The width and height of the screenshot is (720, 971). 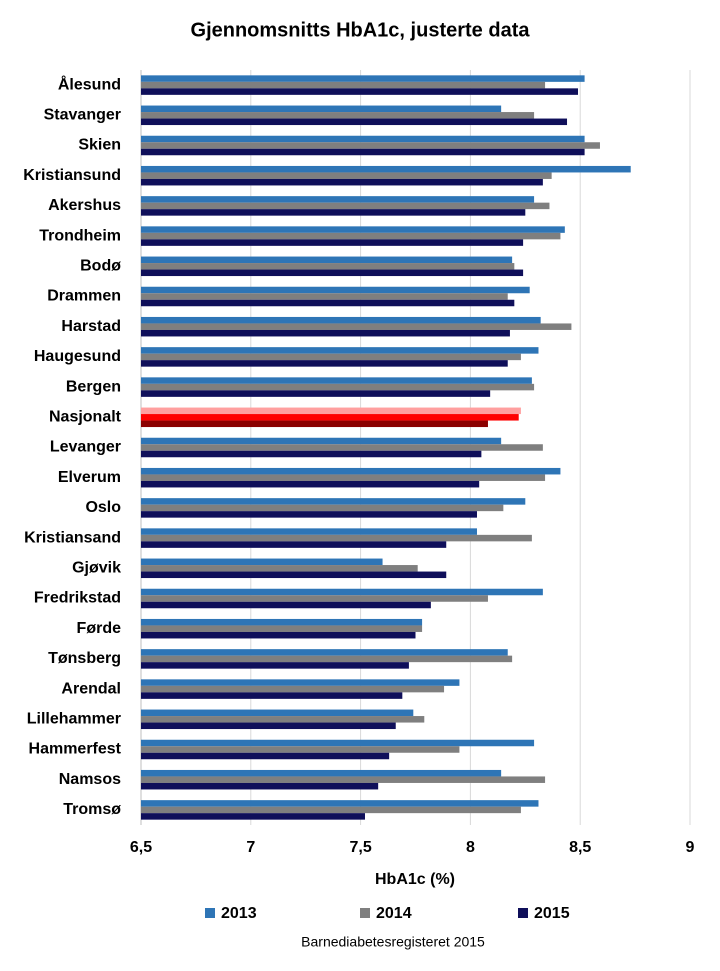 What do you see at coordinates (96, 568) in the screenshot?
I see `y-tick-label: Gjøvik` at bounding box center [96, 568].